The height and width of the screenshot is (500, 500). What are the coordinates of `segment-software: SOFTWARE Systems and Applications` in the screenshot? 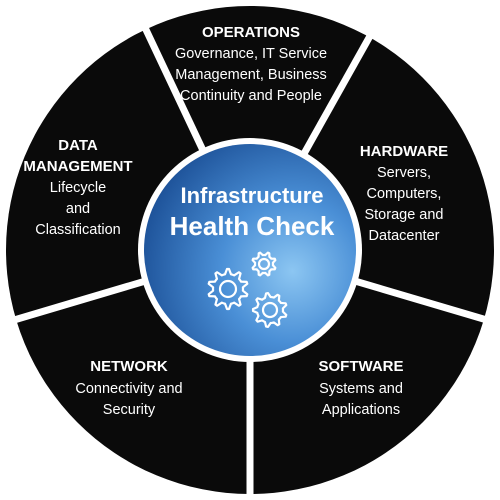 It's located at (361, 388).